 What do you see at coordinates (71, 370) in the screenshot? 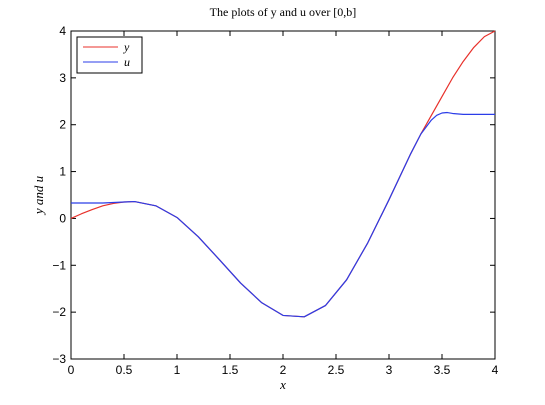
I see `x-tick-label: 0` at bounding box center [71, 370].